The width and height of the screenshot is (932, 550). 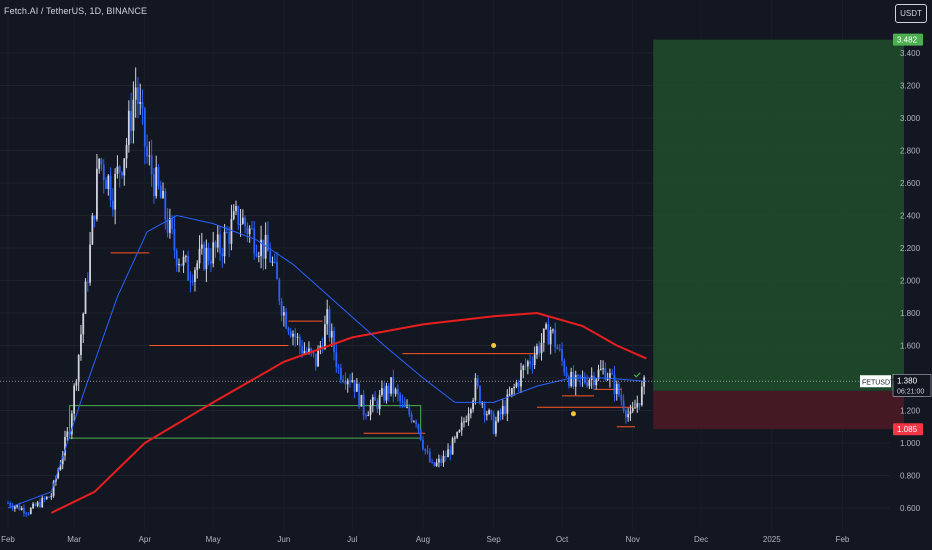 What do you see at coordinates (910, 248) in the screenshot?
I see `y-tick-label: 2.200` at bounding box center [910, 248].